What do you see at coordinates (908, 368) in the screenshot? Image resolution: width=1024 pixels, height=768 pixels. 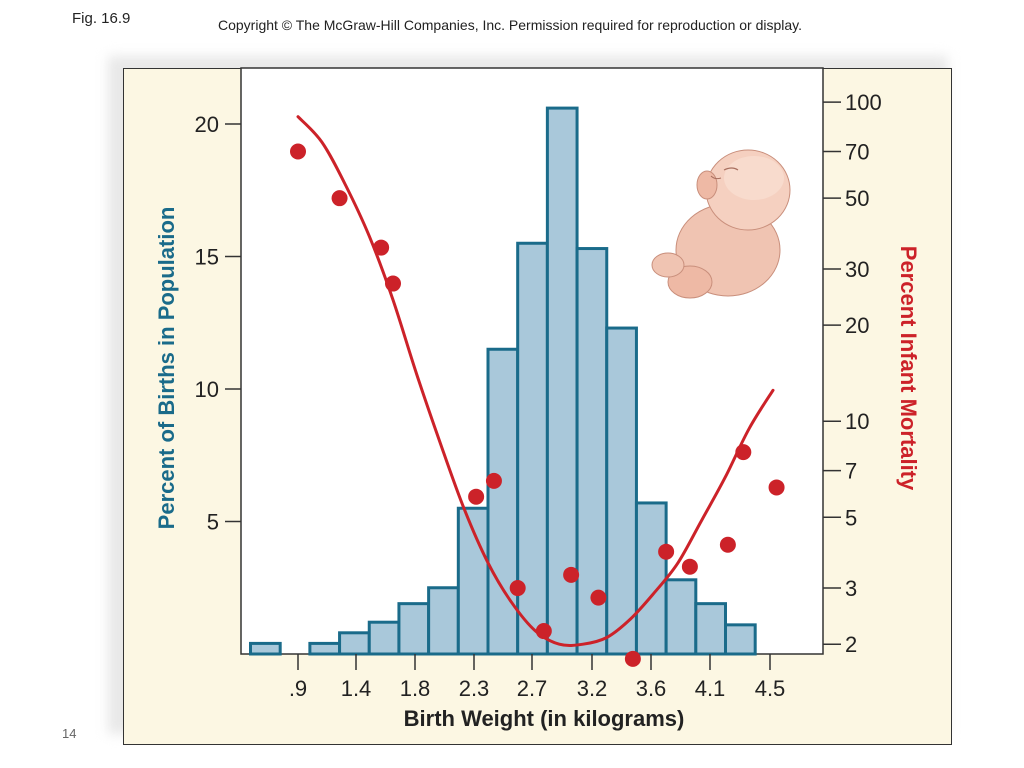 I see `y2-axis-title: Percent Infant Mortality` at bounding box center [908, 368].